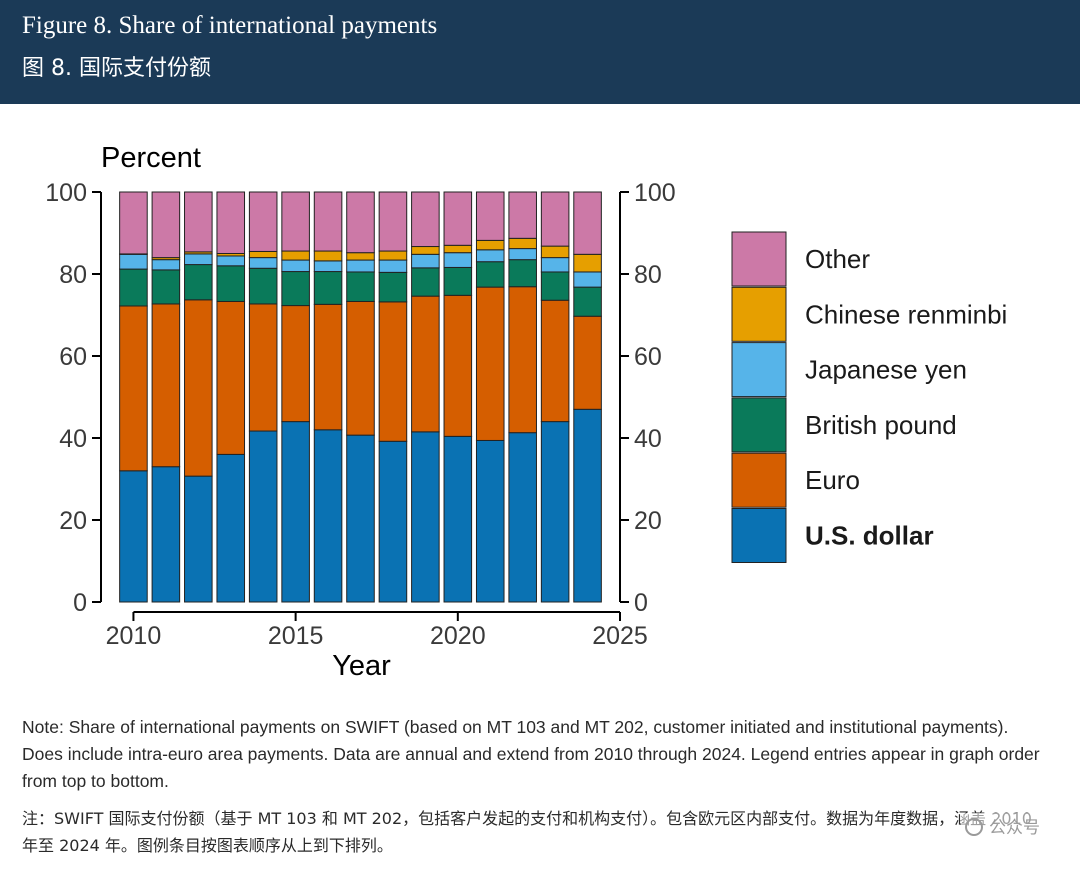 This screenshot has width=1080, height=872. I want to click on y-tick-label-right: 40, so click(648, 439).